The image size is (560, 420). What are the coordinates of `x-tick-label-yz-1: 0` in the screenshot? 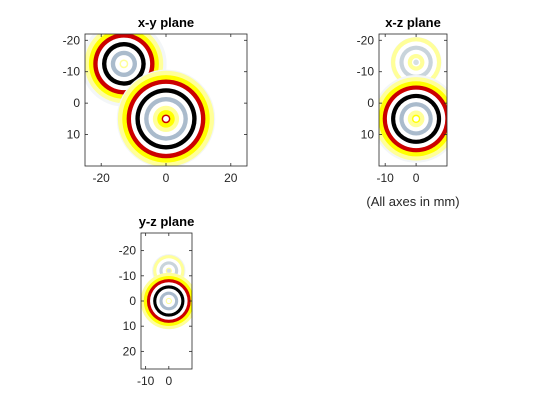 It's located at (168, 381).